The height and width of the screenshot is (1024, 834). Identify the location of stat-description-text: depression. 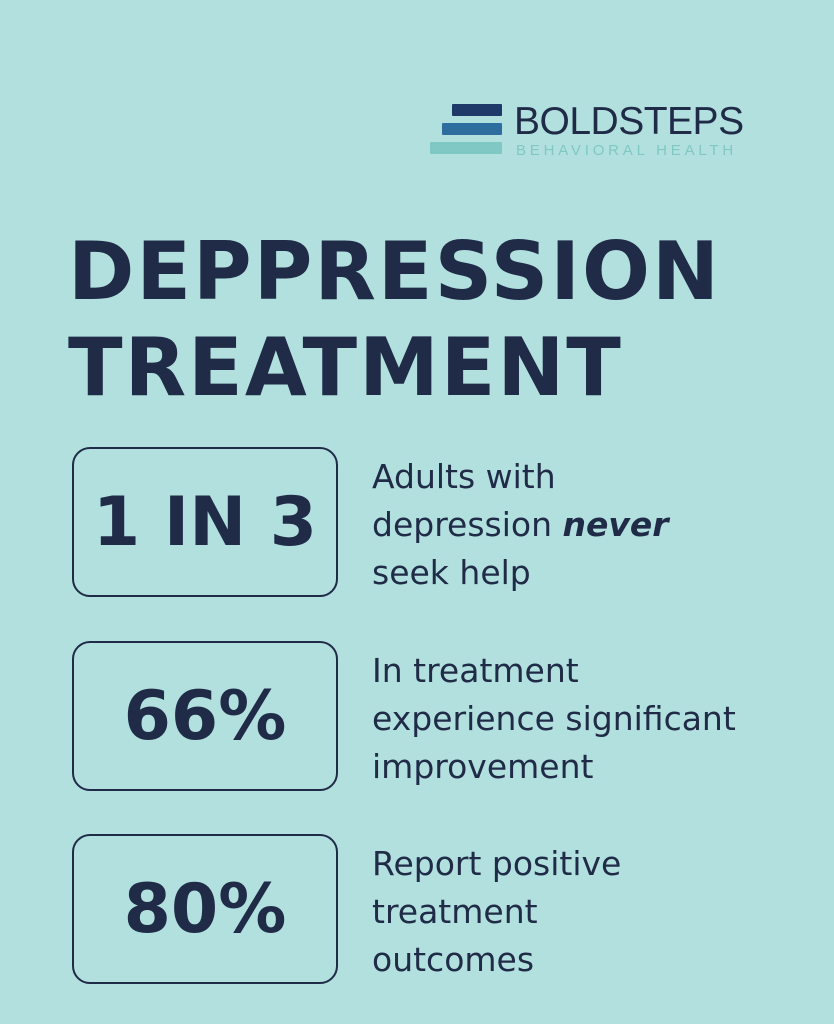
(467, 524).